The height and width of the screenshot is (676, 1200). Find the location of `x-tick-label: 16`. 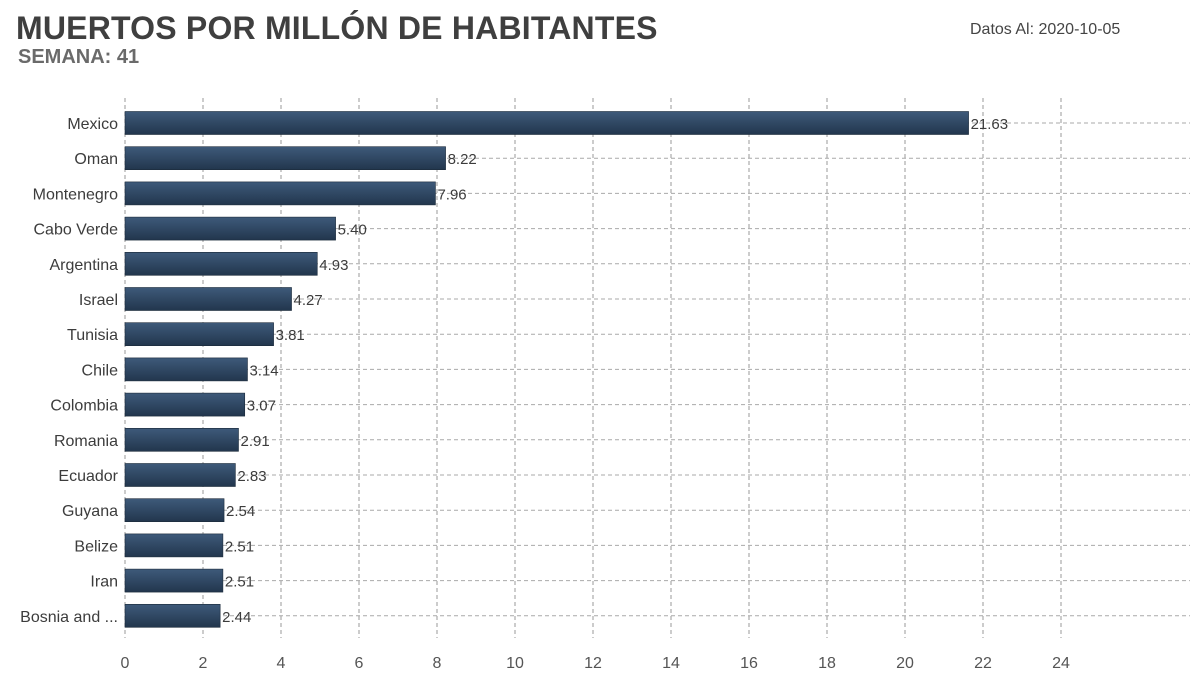

x-tick-label: 16 is located at coordinates (749, 663).